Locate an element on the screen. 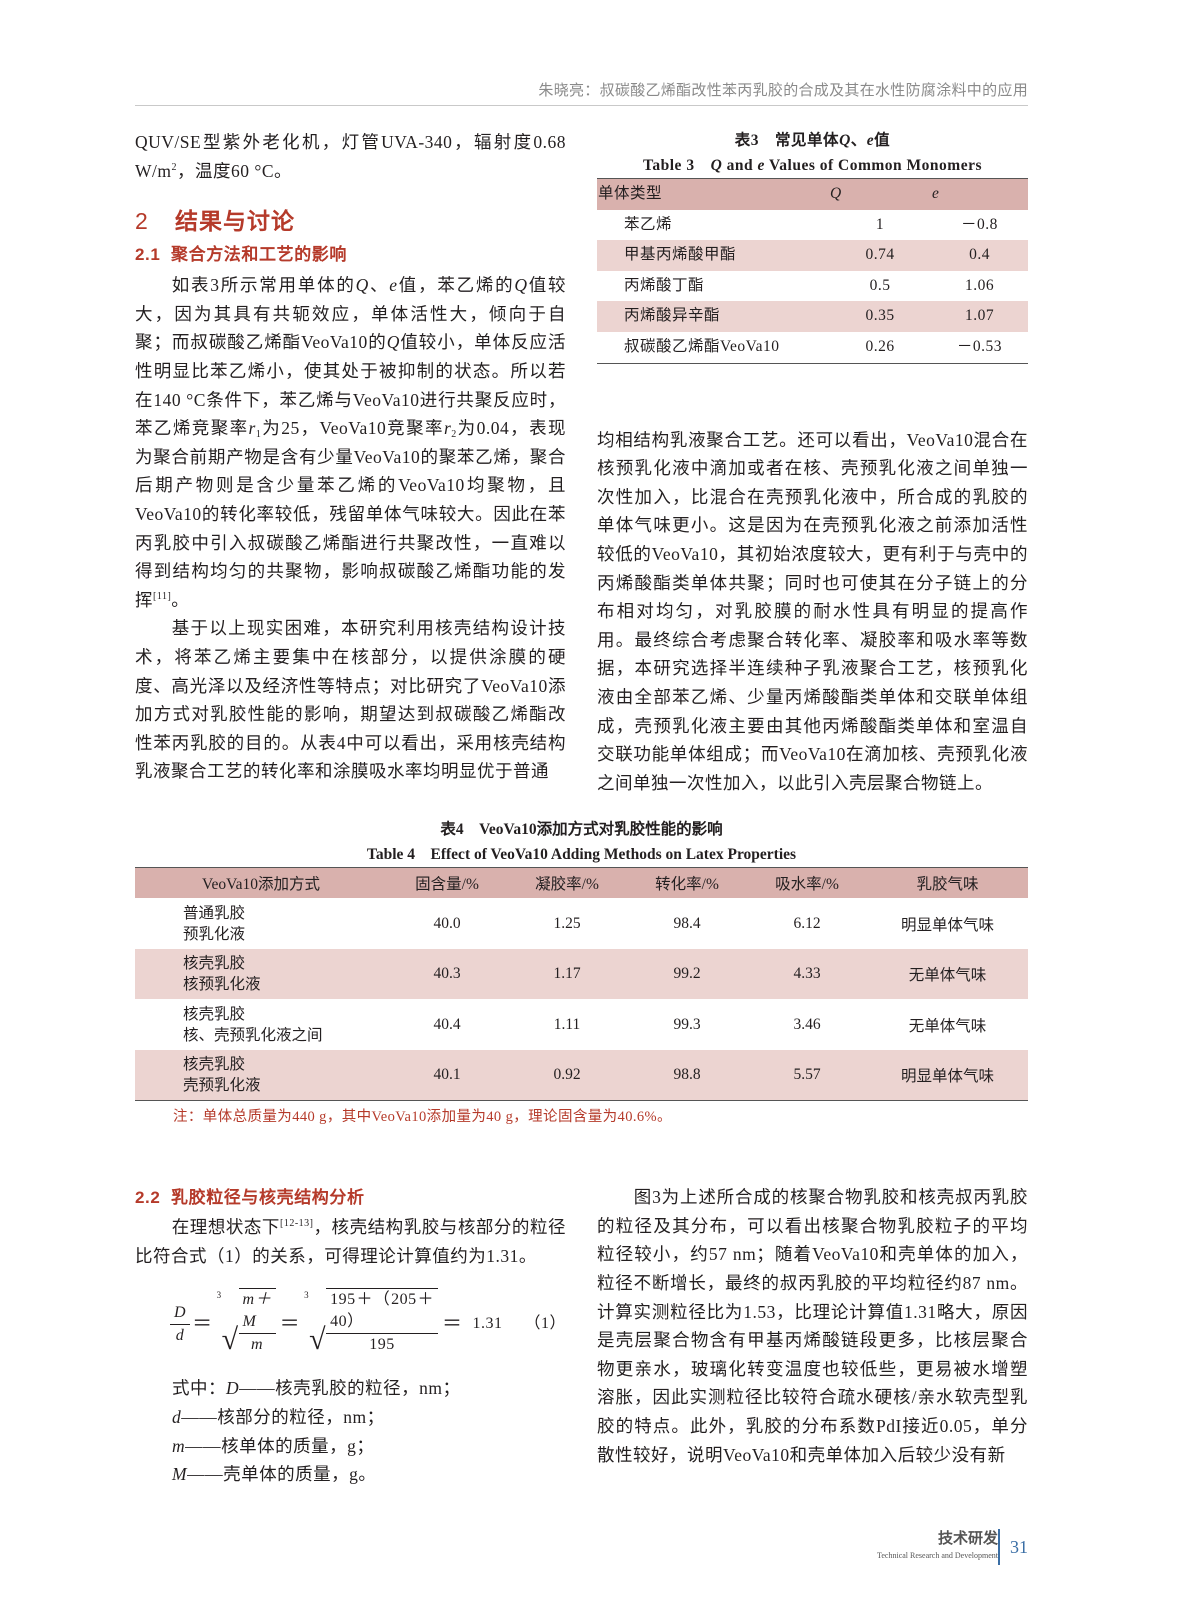  running-header: 朱晓亮：叔碳酸乙烯酯改性苯丙乳胶的合成及其在水性防腐涂料中的应用 is located at coordinates (783, 90).